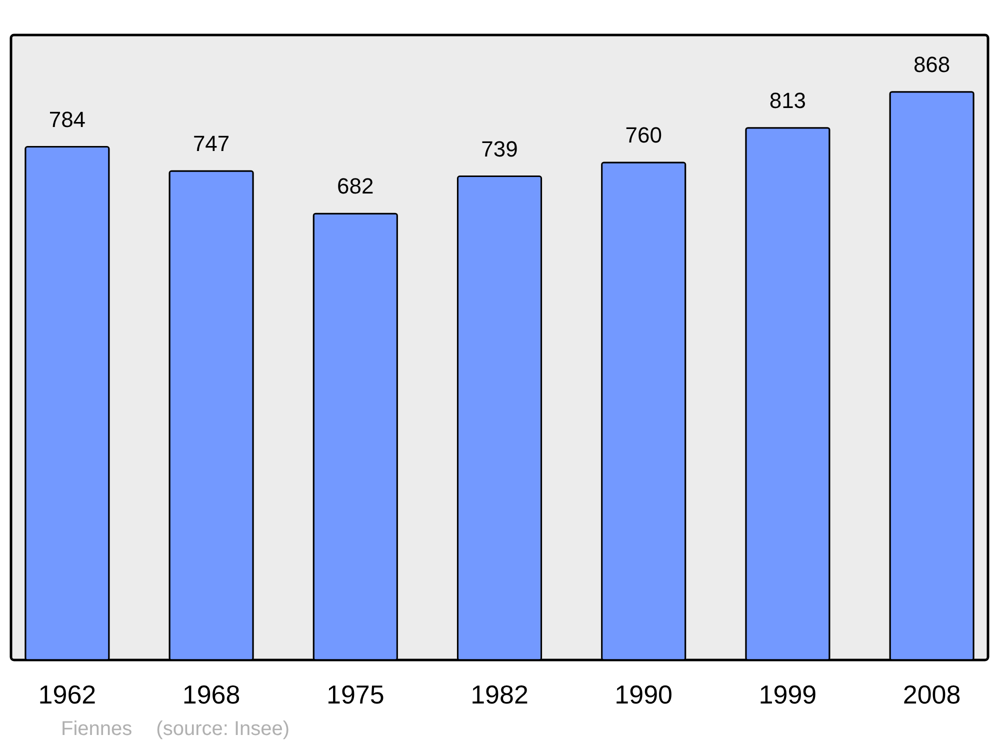 The width and height of the screenshot is (1000, 747). I want to click on data-label: 868, so click(931, 64).